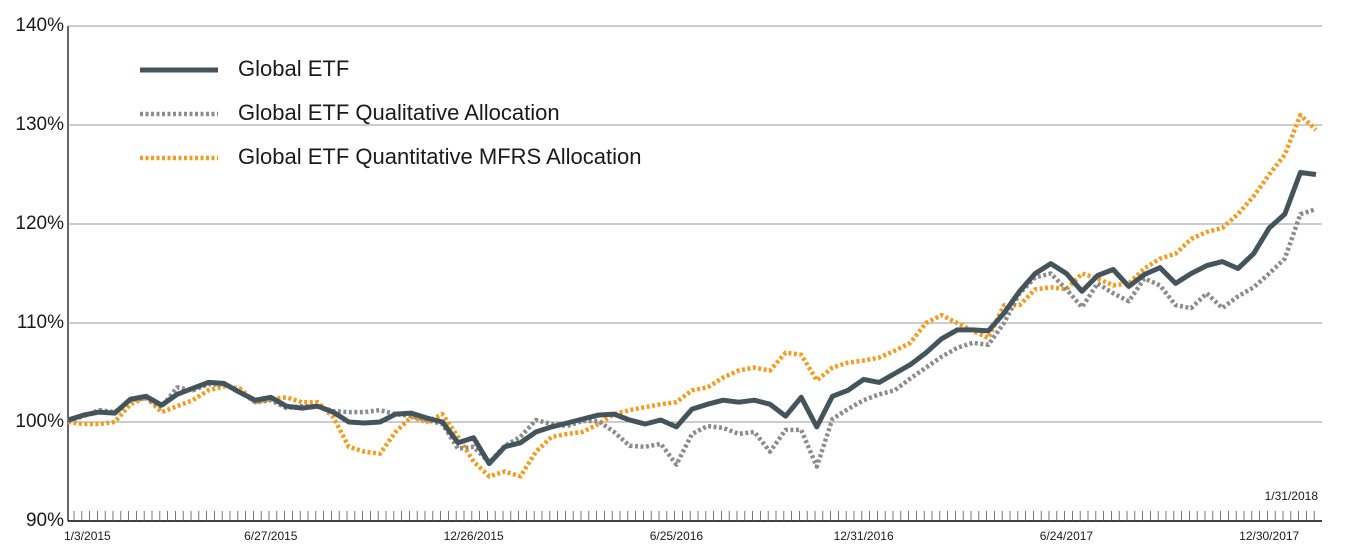 Image resolution: width=1362 pixels, height=548 pixels. What do you see at coordinates (1269, 536) in the screenshot?
I see `x-tick-label: 12/30/2017` at bounding box center [1269, 536].